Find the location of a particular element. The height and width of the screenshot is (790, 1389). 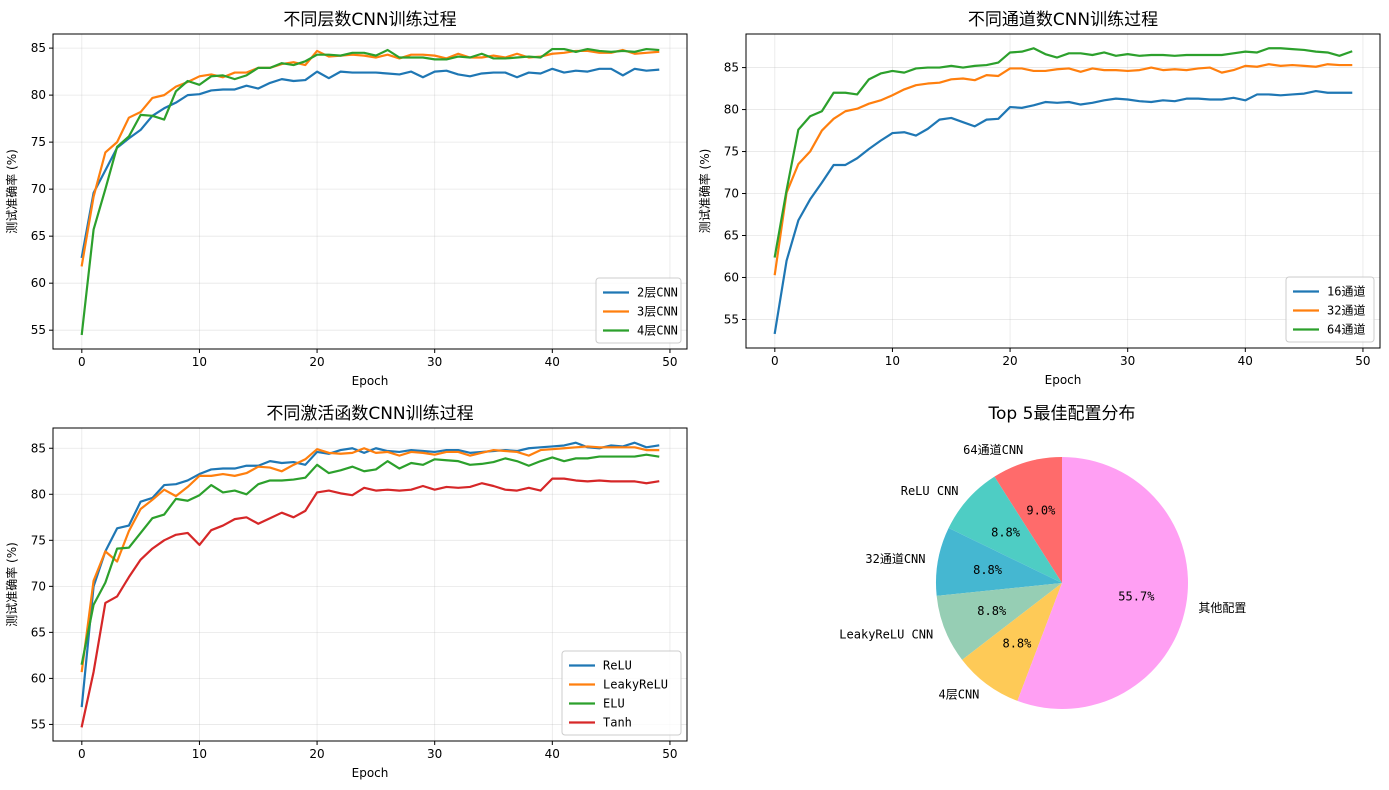

pie-percent-2: 8.8% is located at coordinates (988, 570).